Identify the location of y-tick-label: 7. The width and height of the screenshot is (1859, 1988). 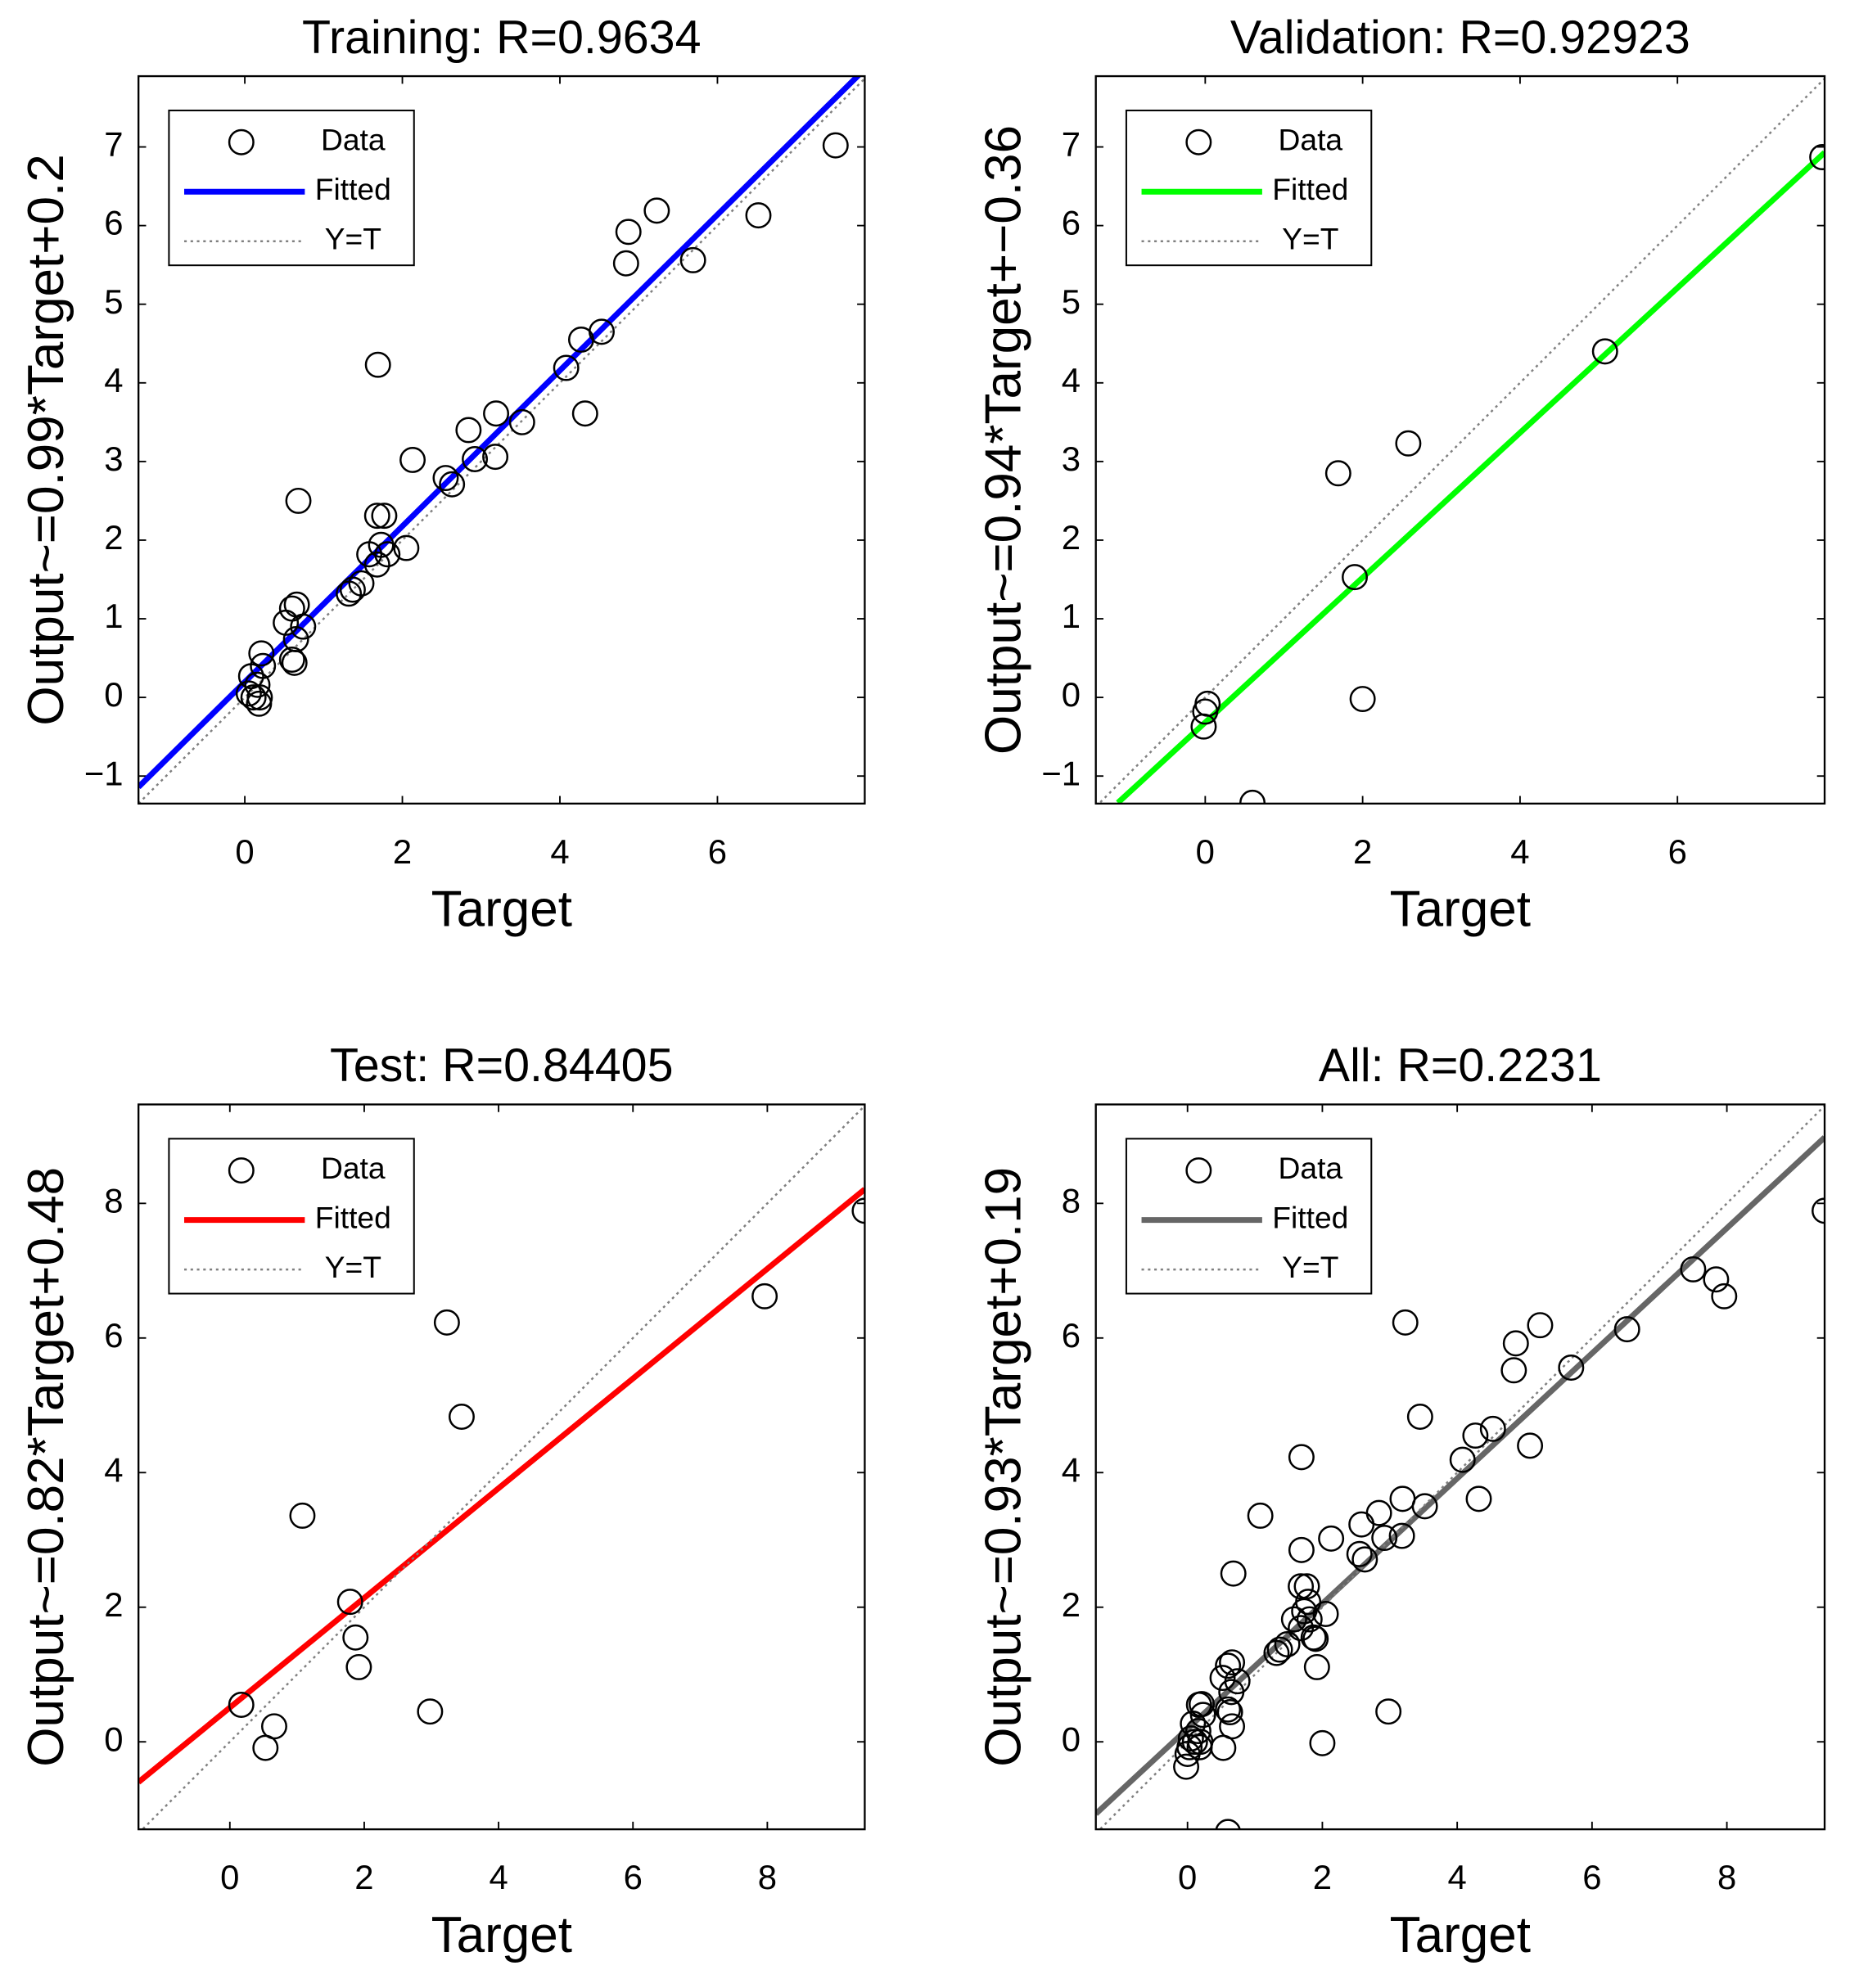
(113, 144).